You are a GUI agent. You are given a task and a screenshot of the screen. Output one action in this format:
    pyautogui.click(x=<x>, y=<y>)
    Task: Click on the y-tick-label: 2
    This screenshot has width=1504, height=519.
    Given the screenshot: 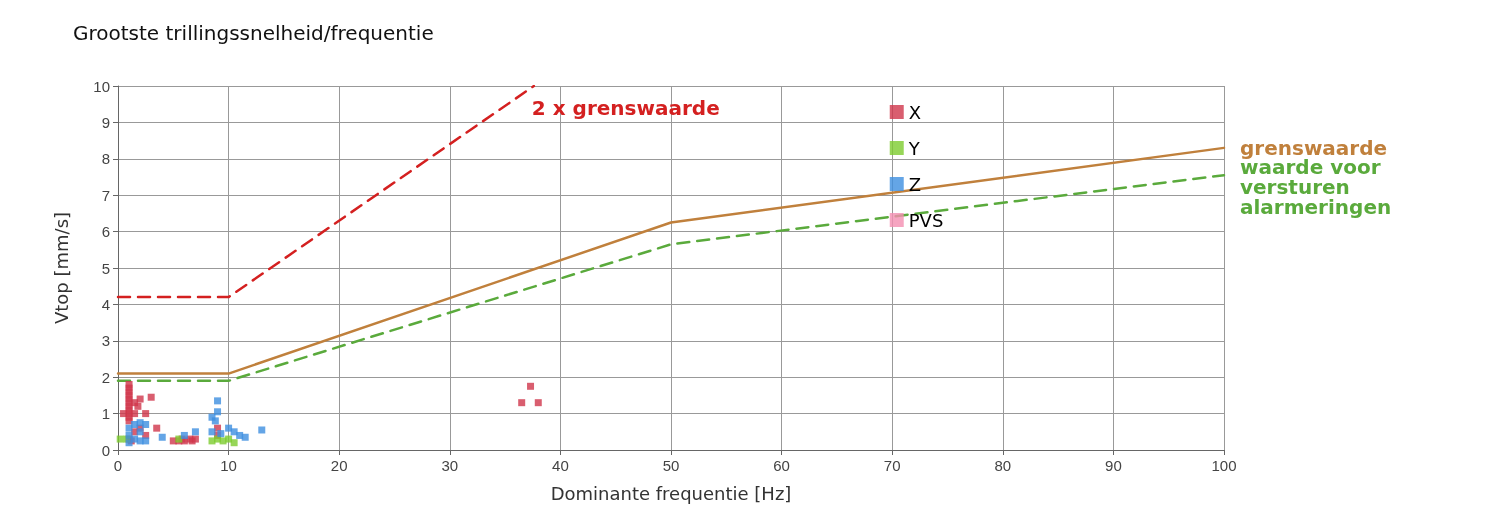 What is the action you would take?
    pyautogui.click(x=105, y=377)
    